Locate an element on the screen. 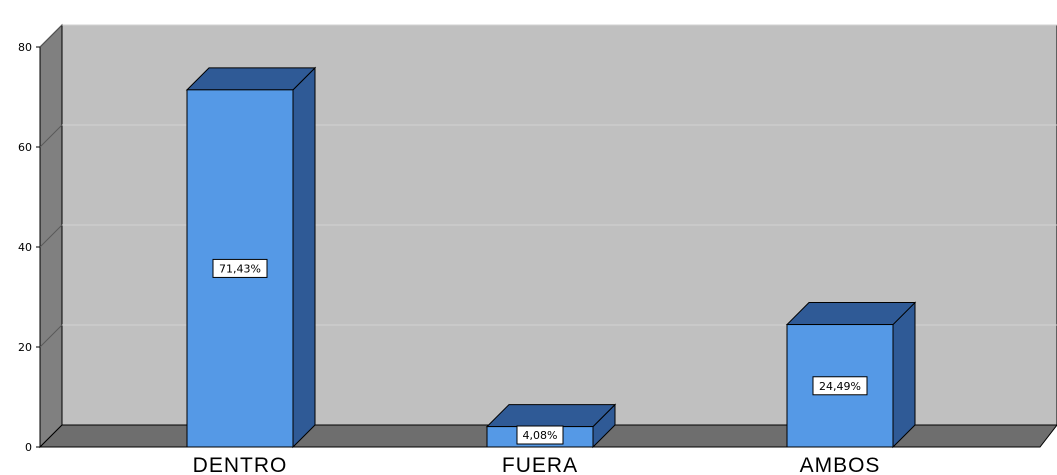 This screenshot has width=1057, height=475. y-tick-label: 80 is located at coordinates (25, 47).